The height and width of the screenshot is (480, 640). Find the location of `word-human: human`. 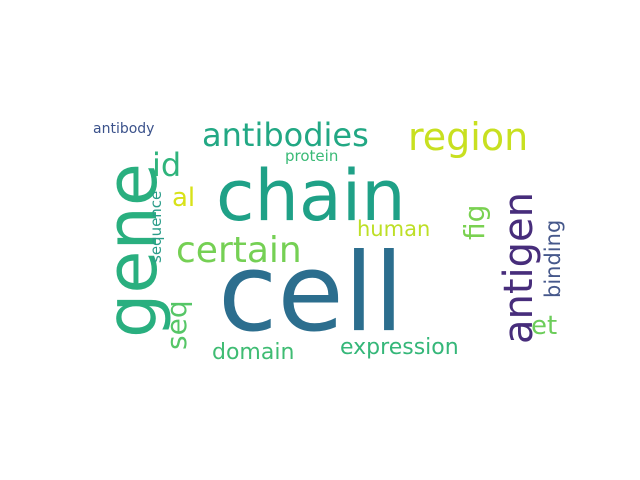

word-human: human is located at coordinates (393, 229).